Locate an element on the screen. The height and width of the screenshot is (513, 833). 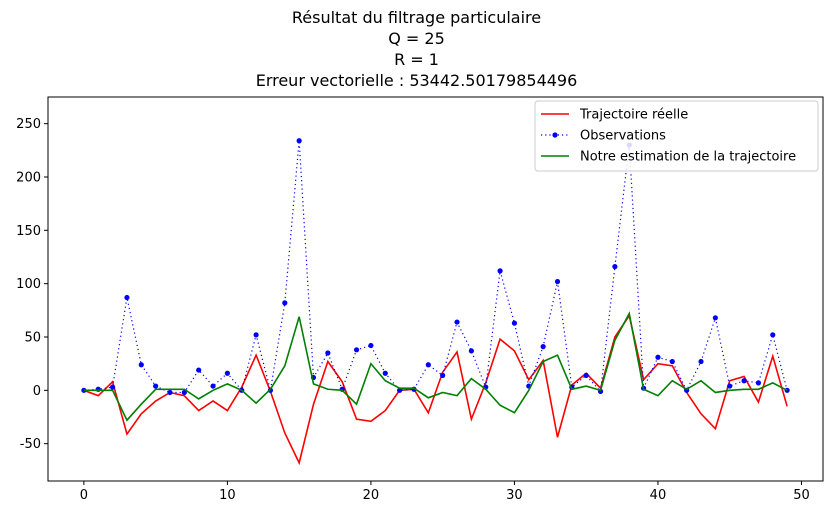
legend-box is located at coordinates (676, 136).